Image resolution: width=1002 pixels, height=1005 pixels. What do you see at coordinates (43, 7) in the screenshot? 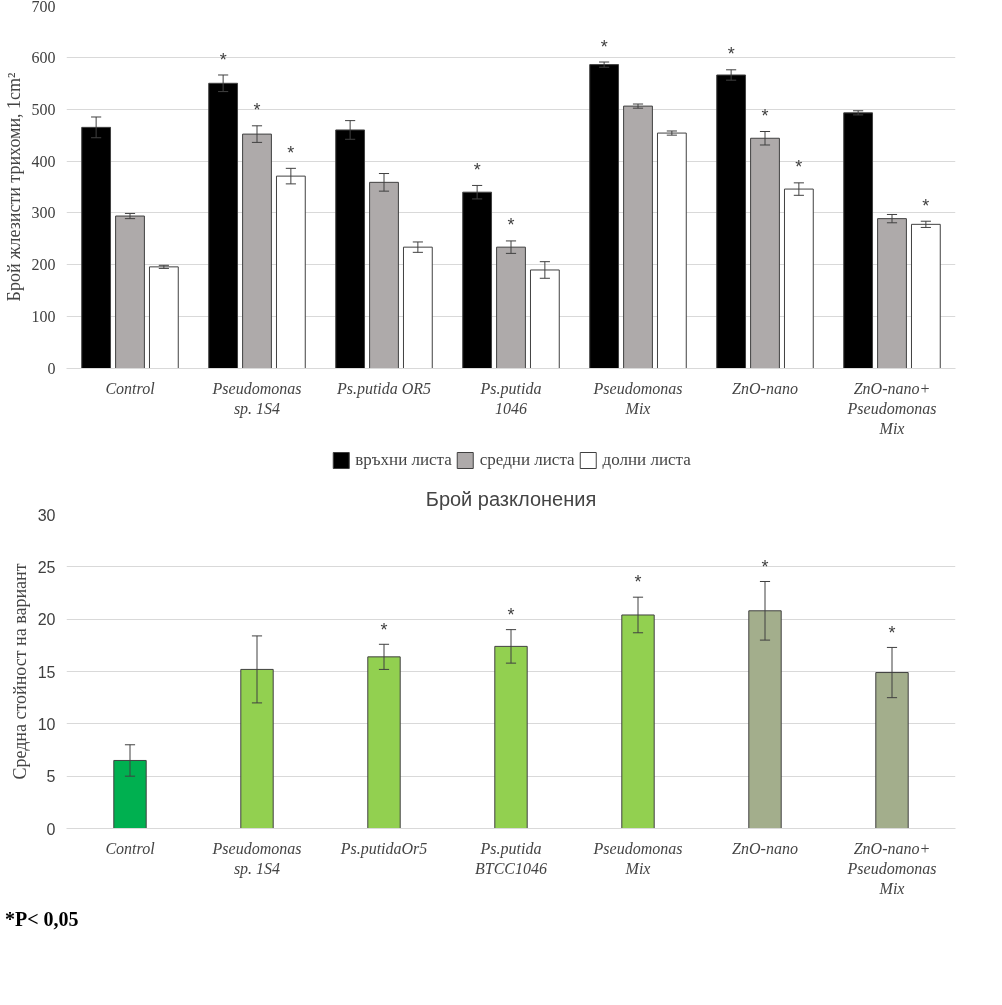
I see `y-tick-label: 700` at bounding box center [43, 7].